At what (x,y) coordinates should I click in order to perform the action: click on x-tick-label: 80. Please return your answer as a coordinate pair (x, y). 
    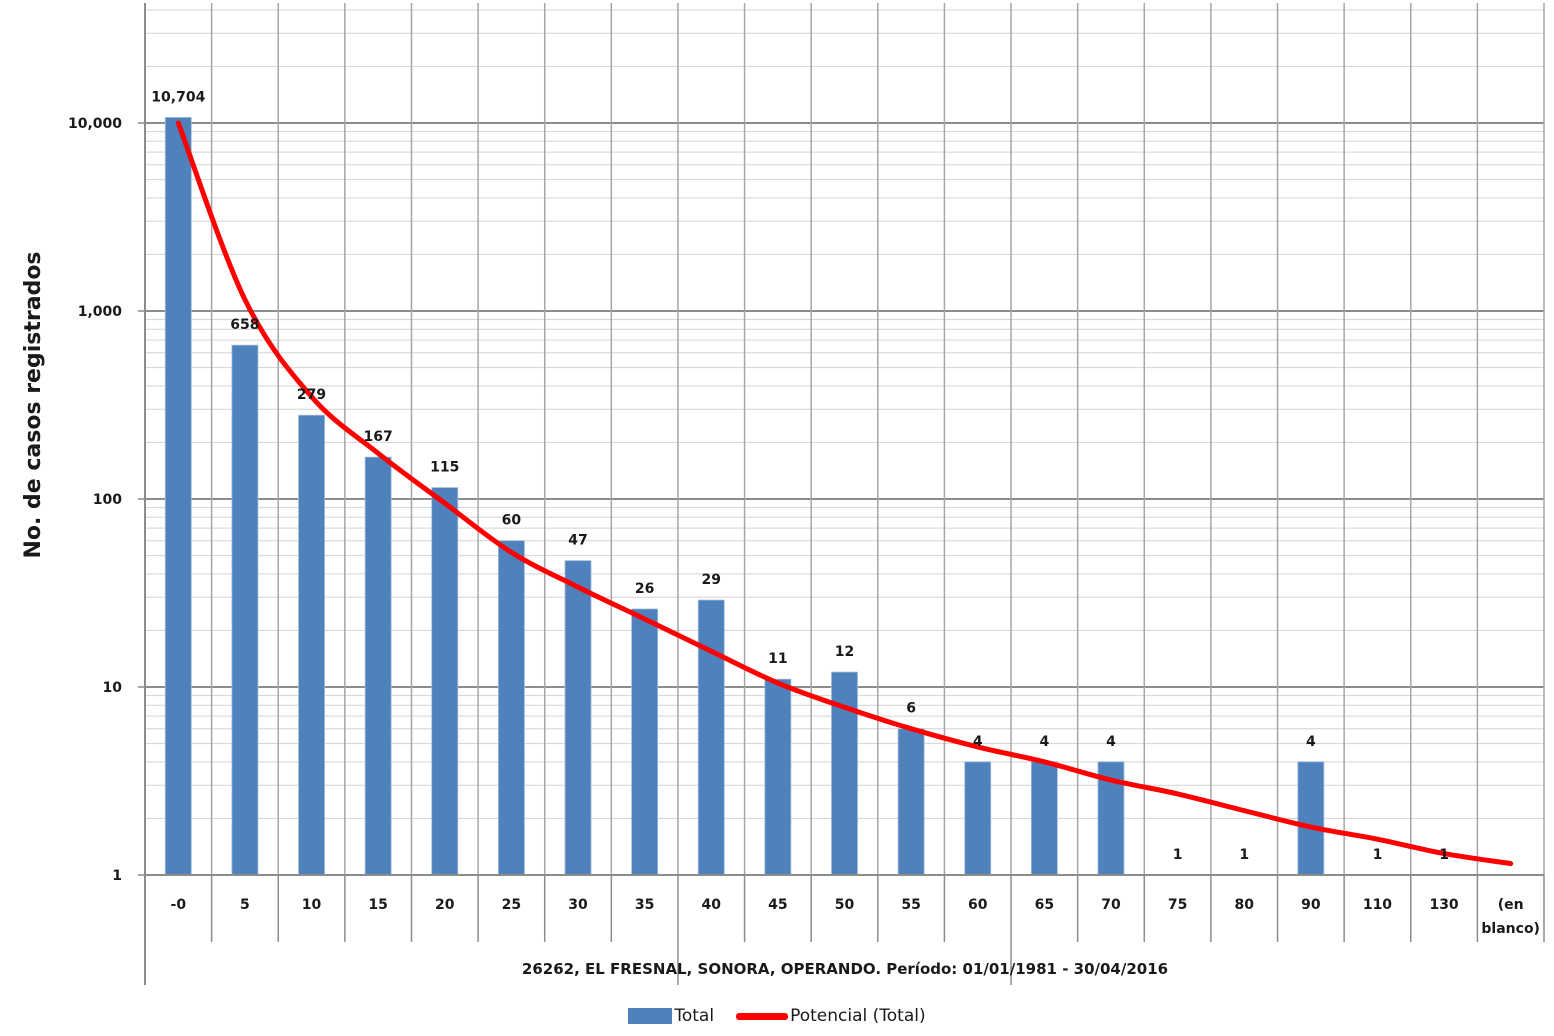
    Looking at the image, I should click on (1244, 905).